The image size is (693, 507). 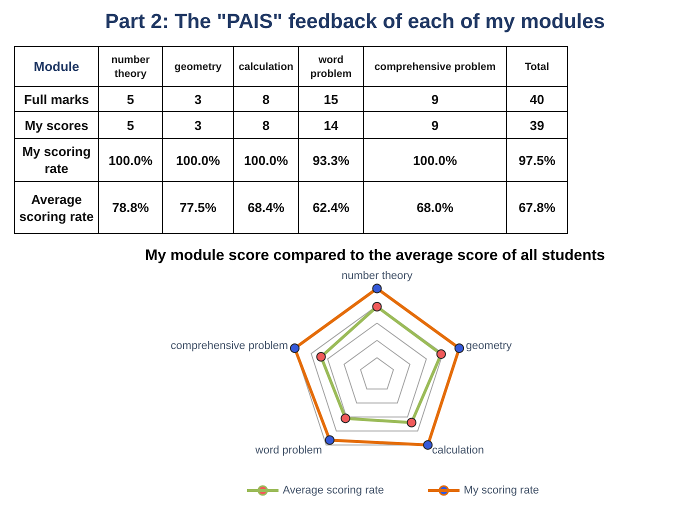 What do you see at coordinates (56, 125) in the screenshot?
I see `legend-label: My scores` at bounding box center [56, 125].